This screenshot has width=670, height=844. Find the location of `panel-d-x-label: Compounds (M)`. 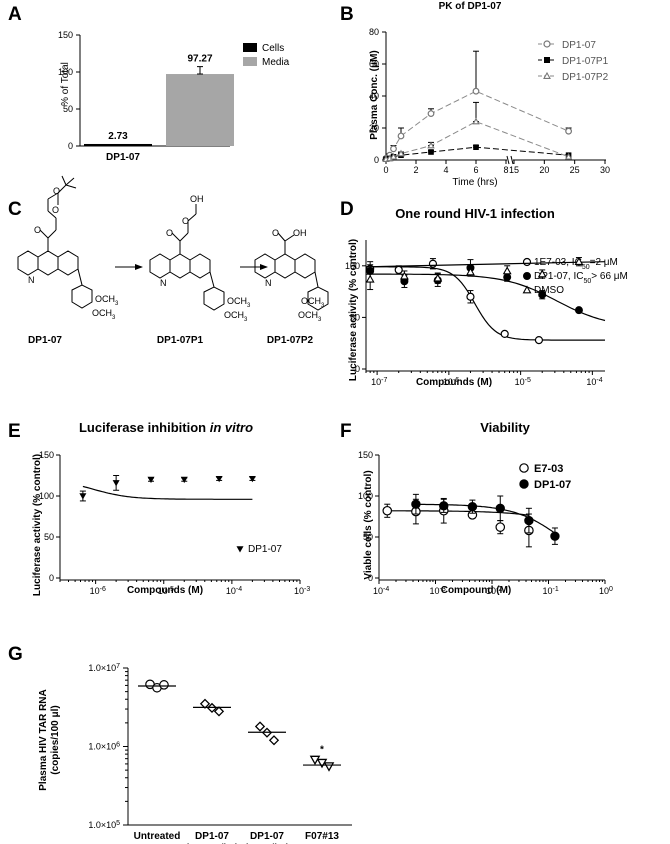

panel-d-x-label: Compounds (M) is located at coordinates (454, 382).